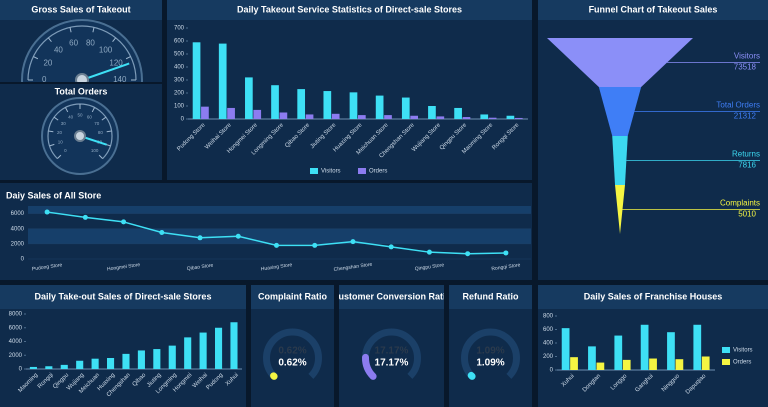  Describe the element at coordinates (101, 132) in the screenshot. I see `gauge-tick-label: 80` at that location.